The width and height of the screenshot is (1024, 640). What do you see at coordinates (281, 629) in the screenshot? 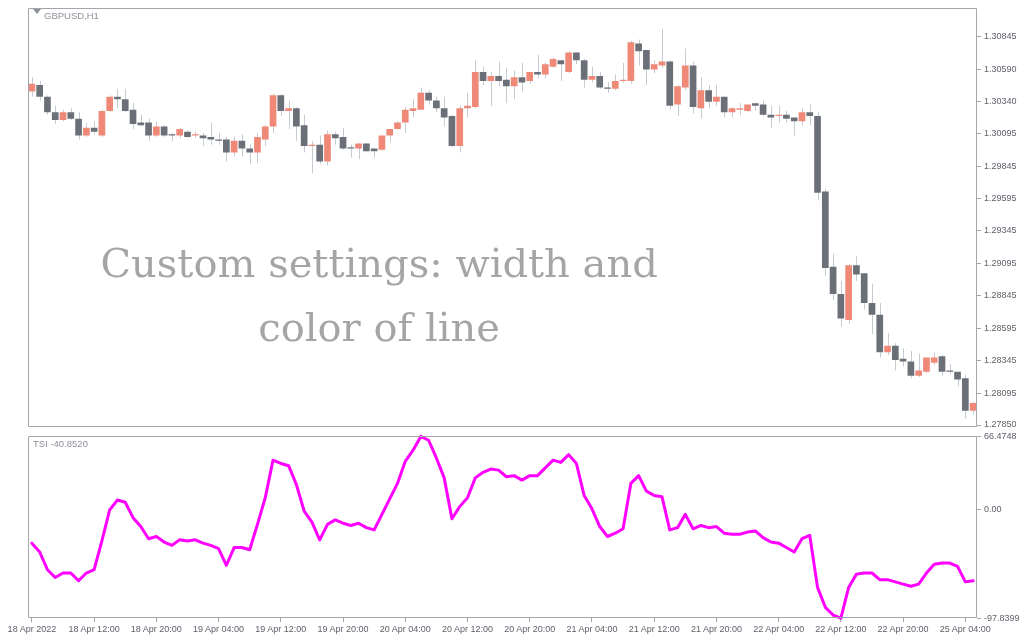
I see `x-tick-label: 19 Apr 12:00` at bounding box center [281, 629].